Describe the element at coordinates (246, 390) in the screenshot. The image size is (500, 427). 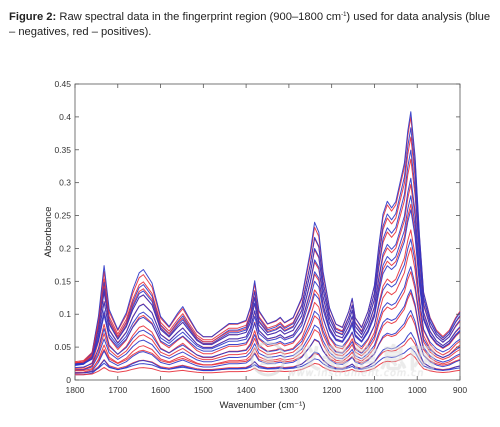
I see `x-tick-label: 1400` at that location.